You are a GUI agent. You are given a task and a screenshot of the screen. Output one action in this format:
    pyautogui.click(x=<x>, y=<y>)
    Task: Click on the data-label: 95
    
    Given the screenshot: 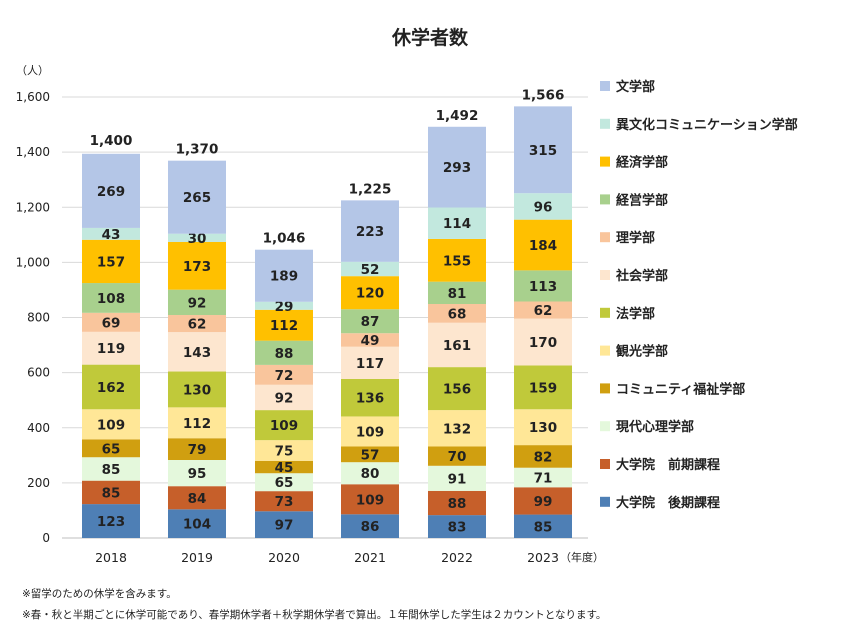 What is the action you would take?
    pyautogui.click(x=197, y=474)
    